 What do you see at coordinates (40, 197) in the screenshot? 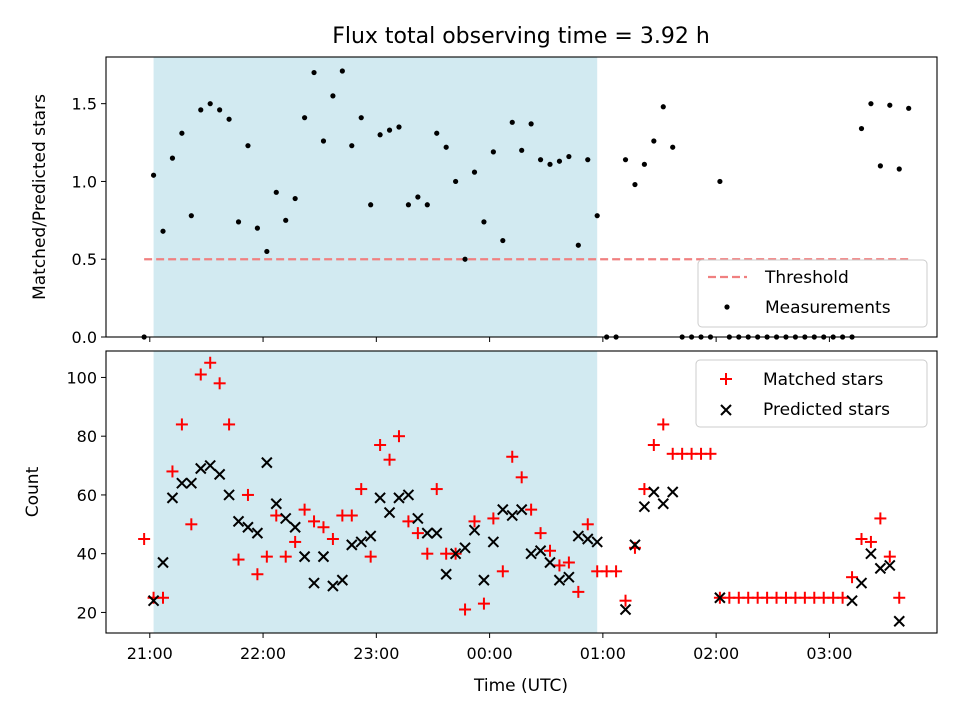
I see `top-y-axis-label: Matched/Predicted stars` at bounding box center [40, 197].